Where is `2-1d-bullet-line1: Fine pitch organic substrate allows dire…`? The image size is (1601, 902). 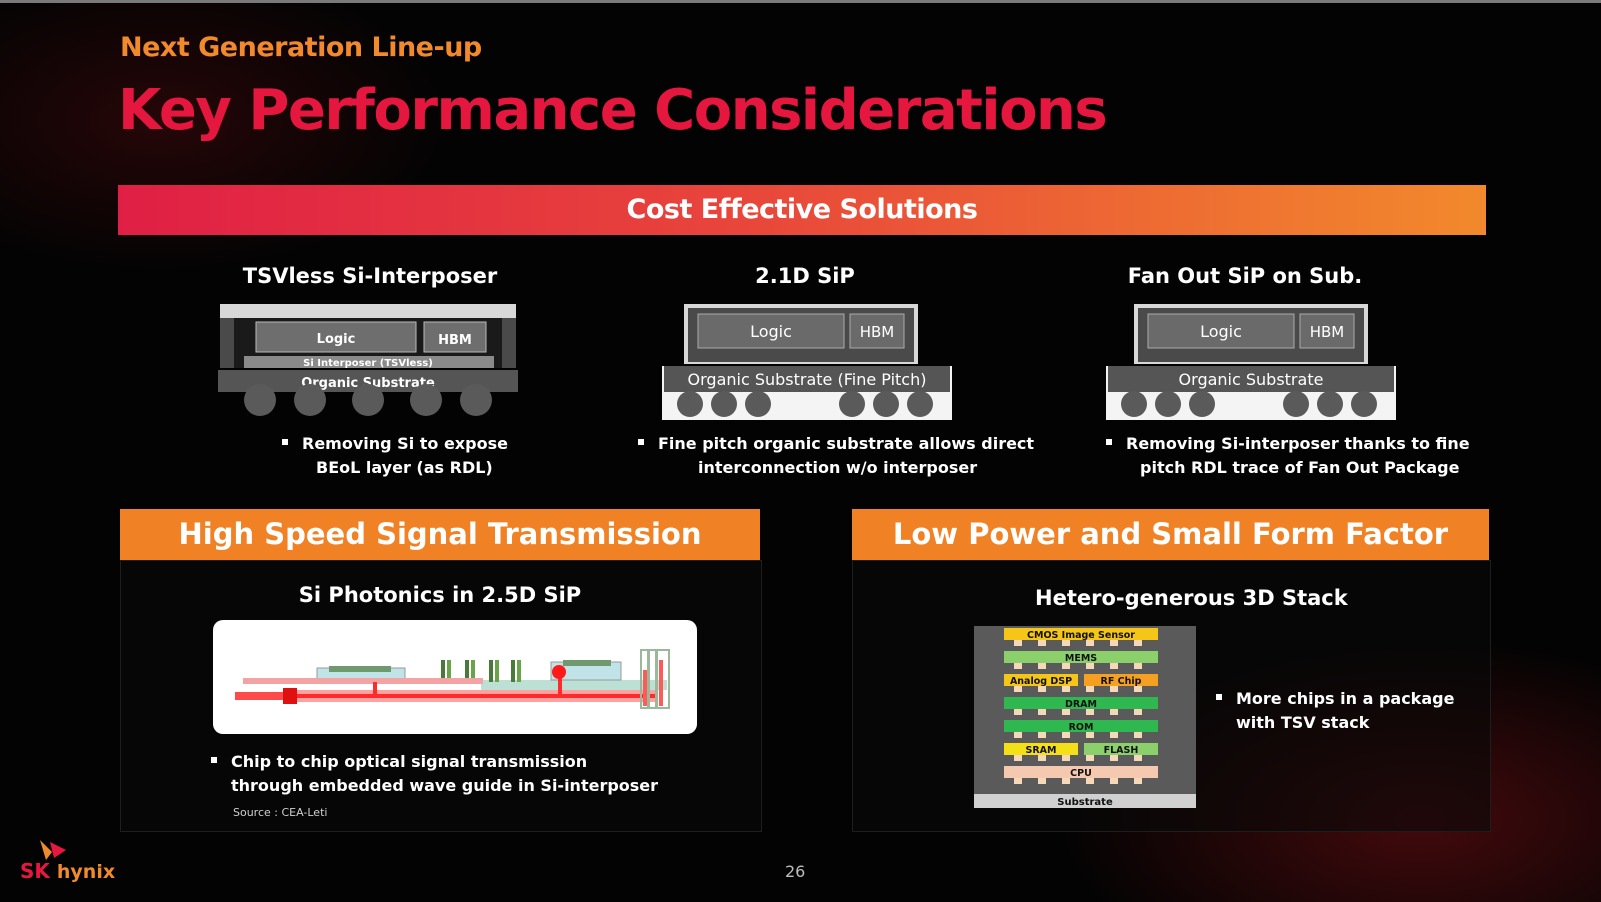 2-1d-bullet-line1: Fine pitch organic substrate allows dire… is located at coordinates (846, 443).